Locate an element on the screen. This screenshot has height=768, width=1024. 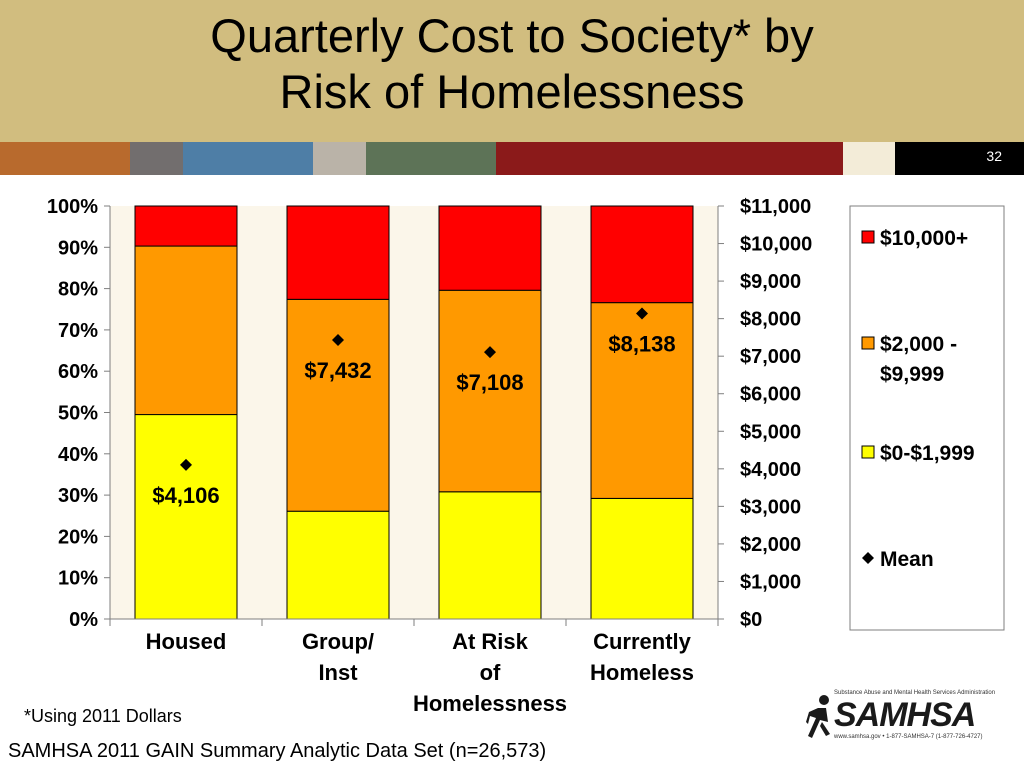
left-tick-label: 80% is located at coordinates (78, 290).